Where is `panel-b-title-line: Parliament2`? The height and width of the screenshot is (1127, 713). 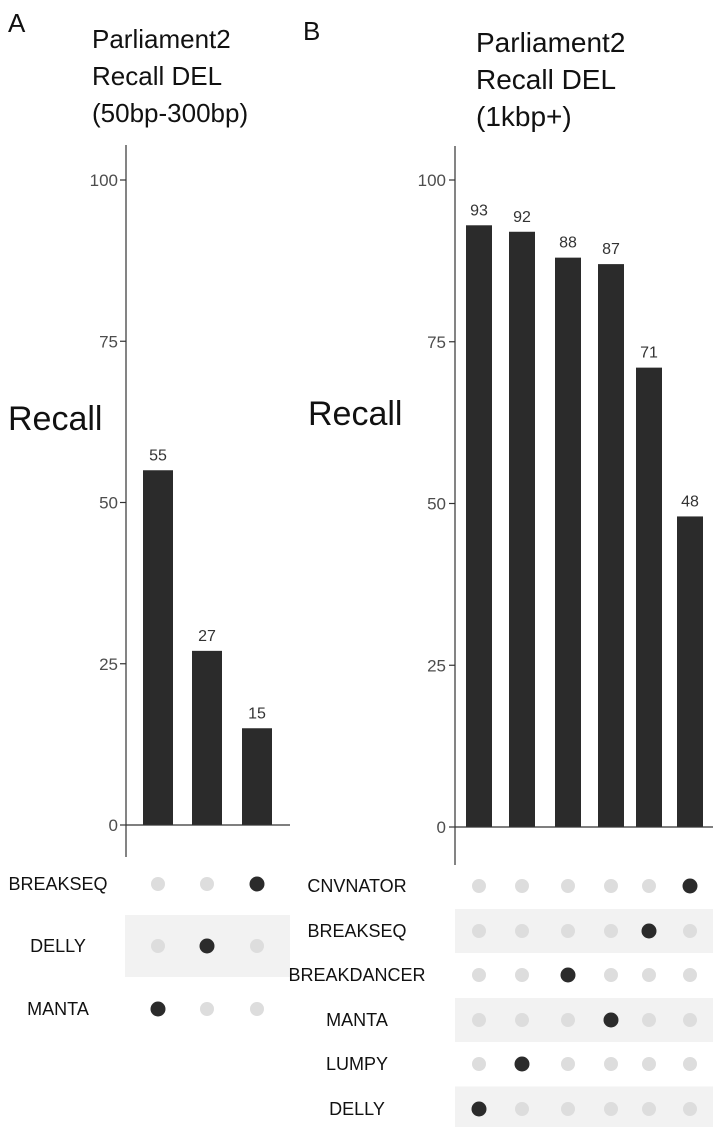
panel-b-title-line: Parliament2 is located at coordinates (550, 42).